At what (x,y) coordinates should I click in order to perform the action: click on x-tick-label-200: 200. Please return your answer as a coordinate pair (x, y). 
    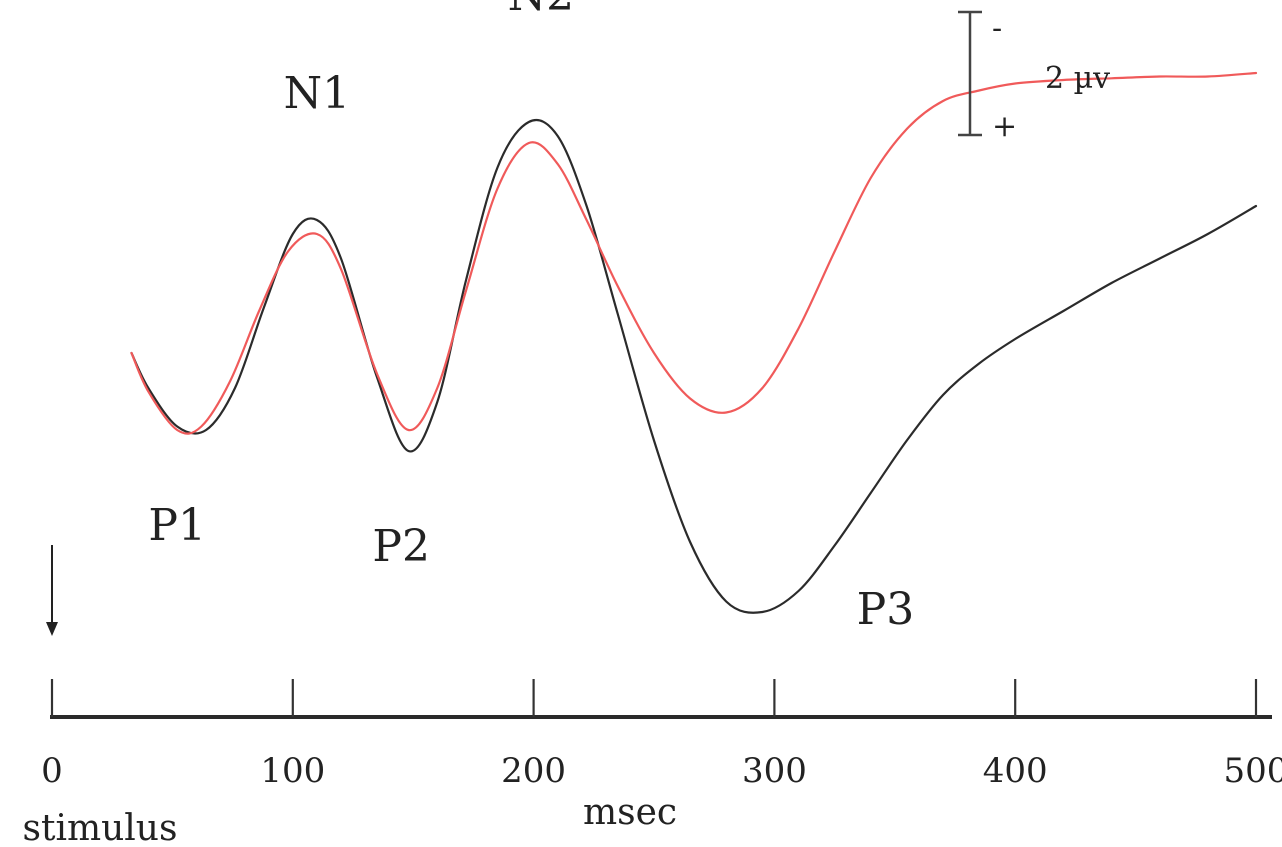
    Looking at the image, I should click on (533, 771).